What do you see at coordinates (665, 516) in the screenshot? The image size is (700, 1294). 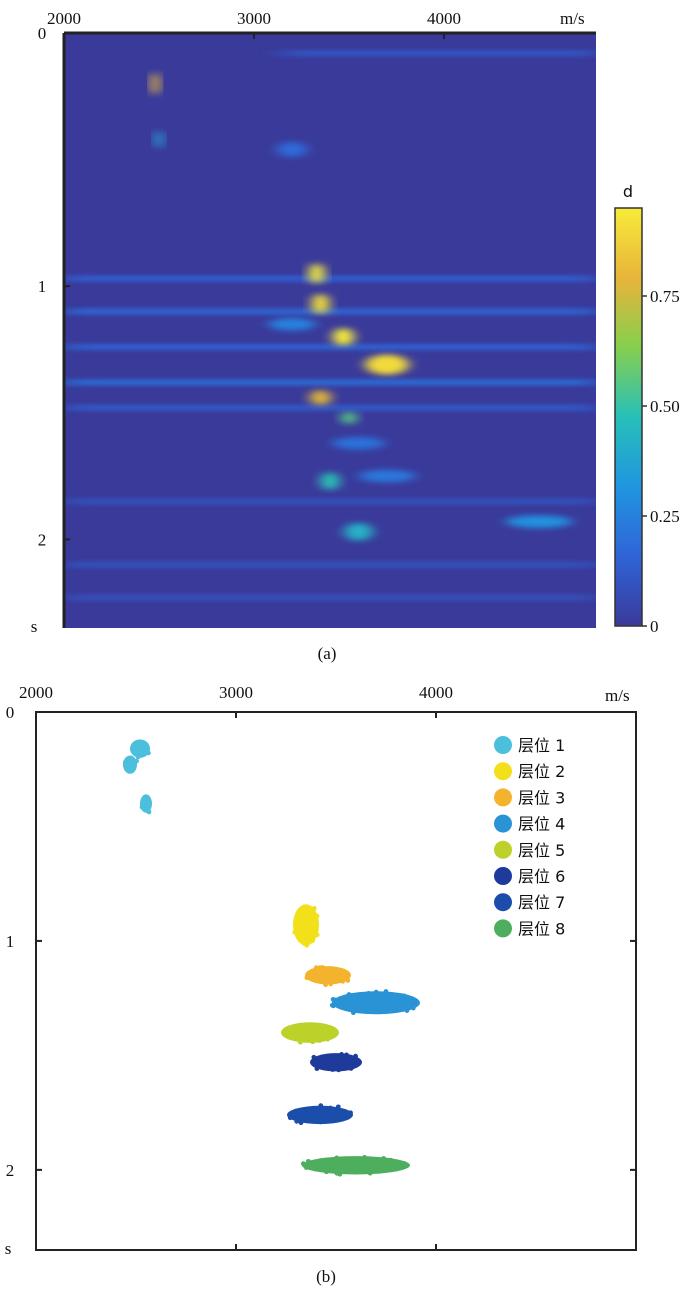 I see `colorbar-tick-label: 0.25` at bounding box center [665, 516].